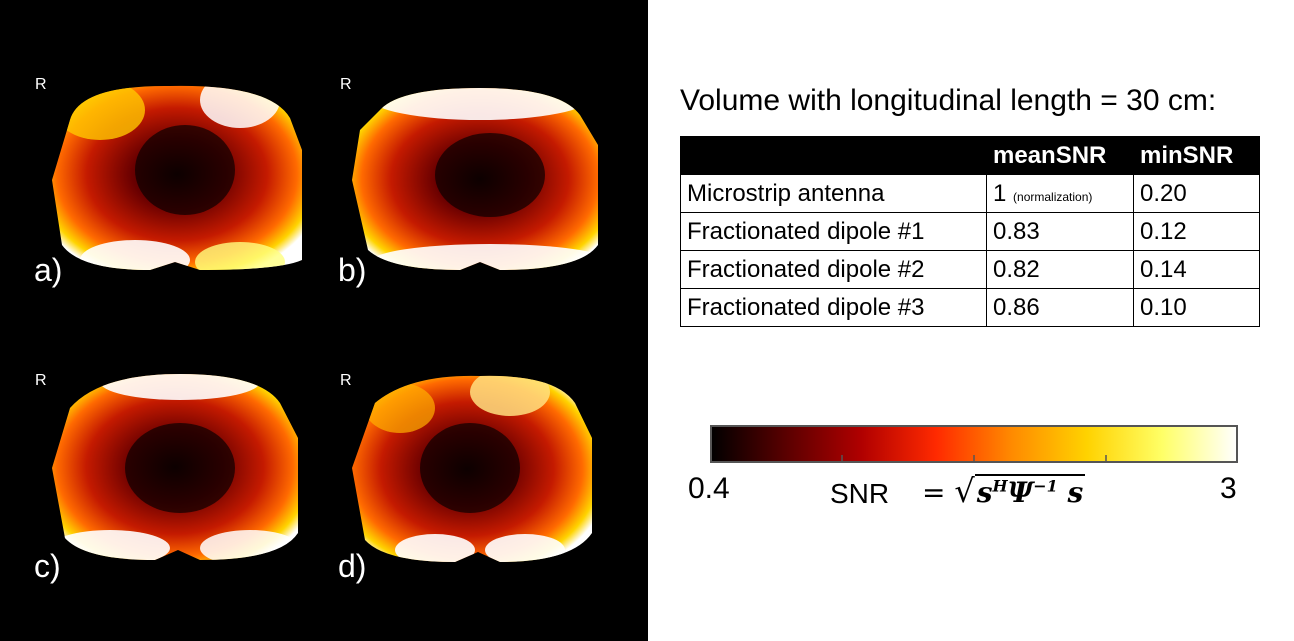 The height and width of the screenshot is (641, 1294). What do you see at coordinates (346, 84) in the screenshot?
I see `orientation-label-b: R` at bounding box center [346, 84].